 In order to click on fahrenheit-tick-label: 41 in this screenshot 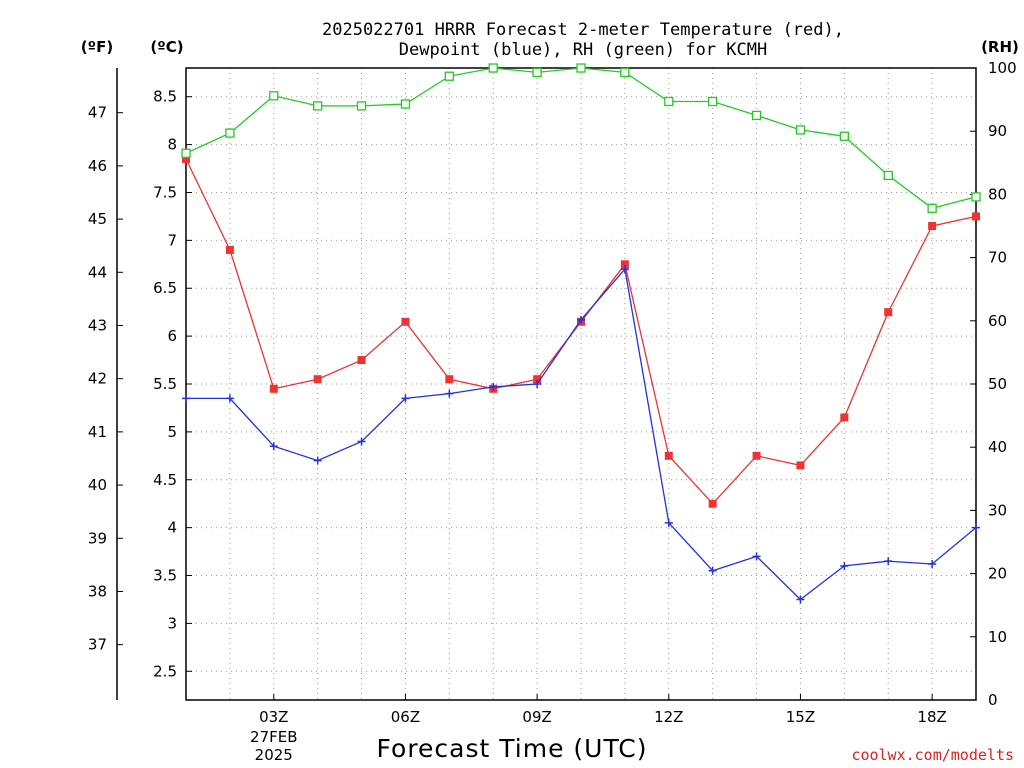, I will do `click(97, 432)`.